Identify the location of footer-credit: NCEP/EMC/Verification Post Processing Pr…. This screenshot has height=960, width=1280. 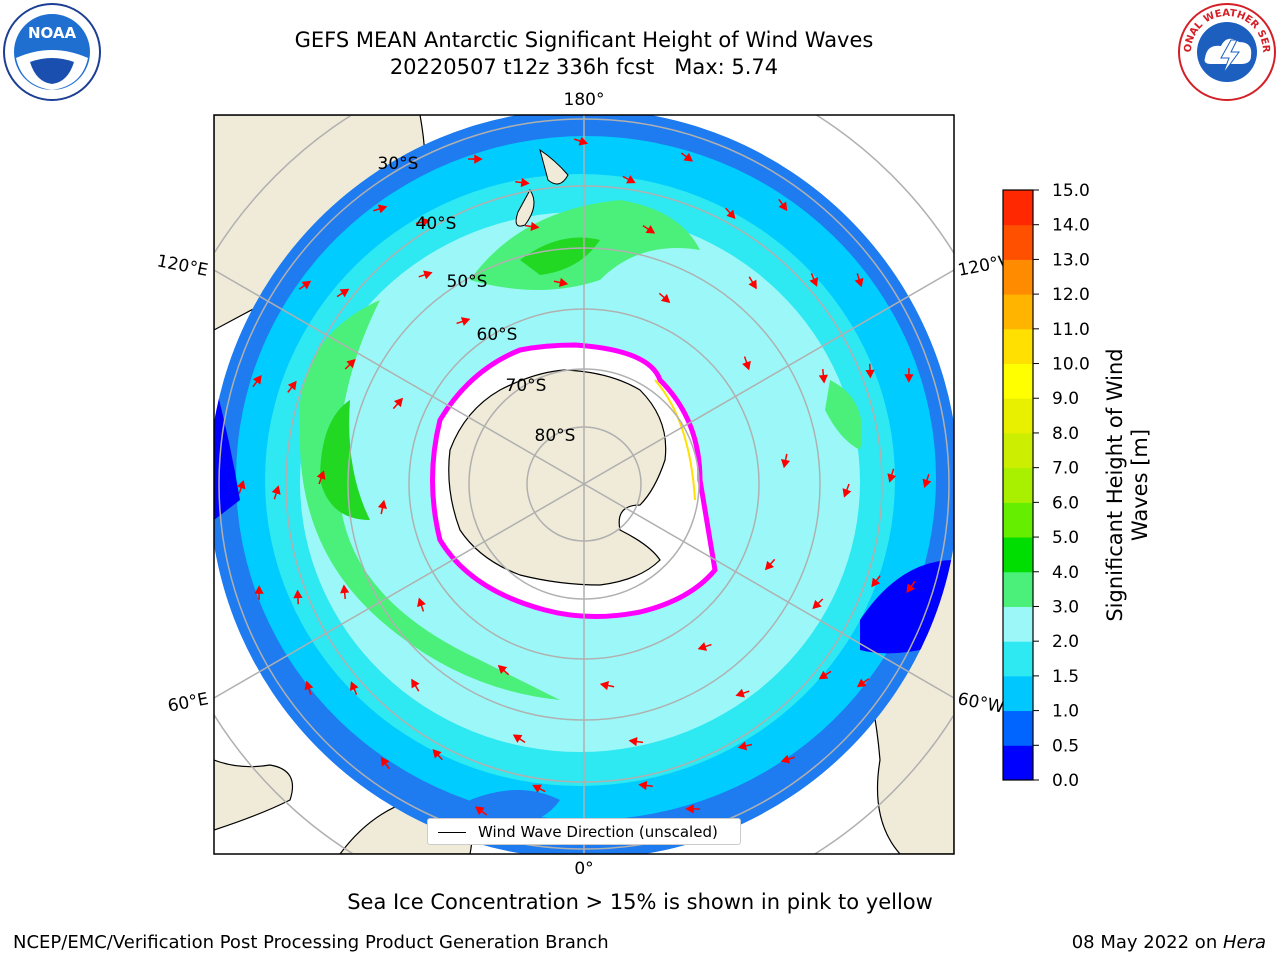
(311, 942).